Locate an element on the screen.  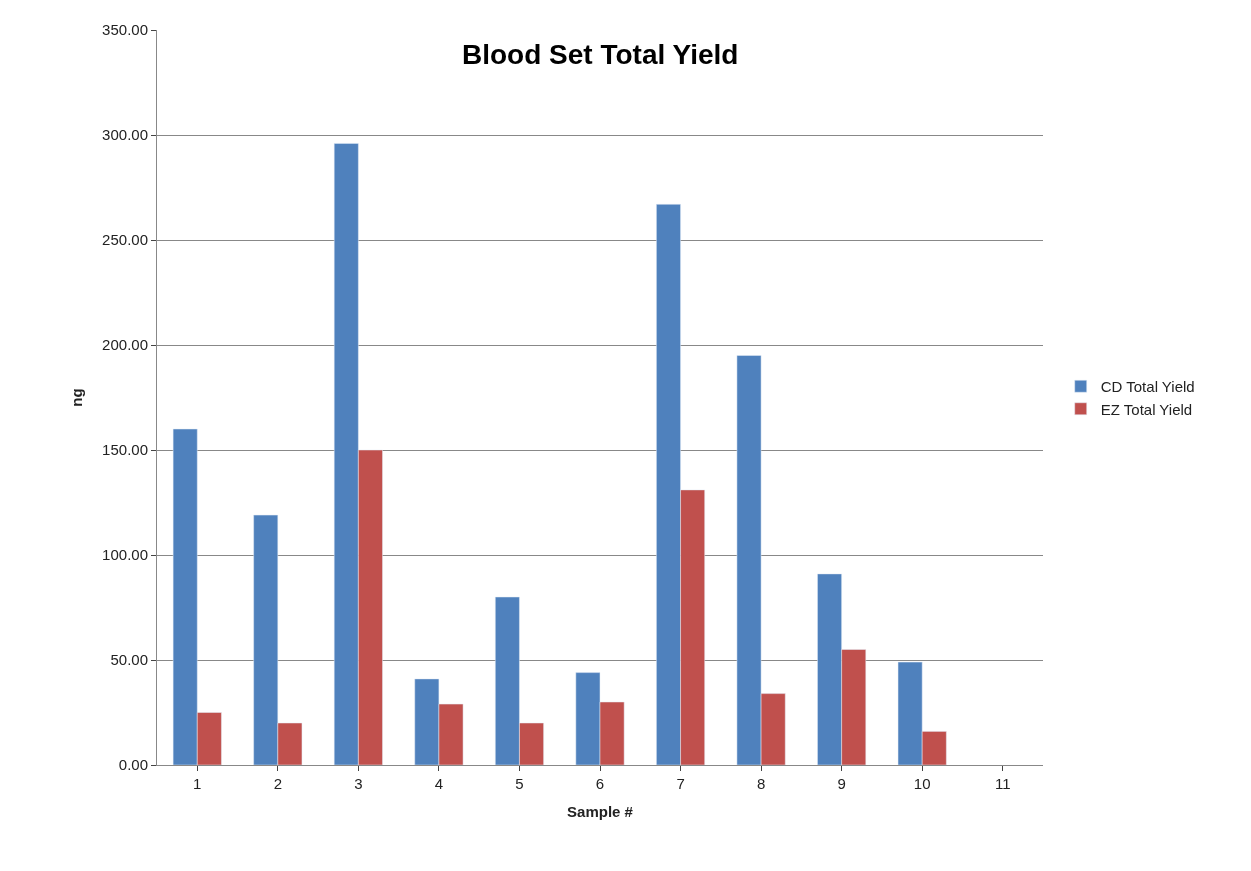
x-tick-label: 6 is located at coordinates (600, 783).